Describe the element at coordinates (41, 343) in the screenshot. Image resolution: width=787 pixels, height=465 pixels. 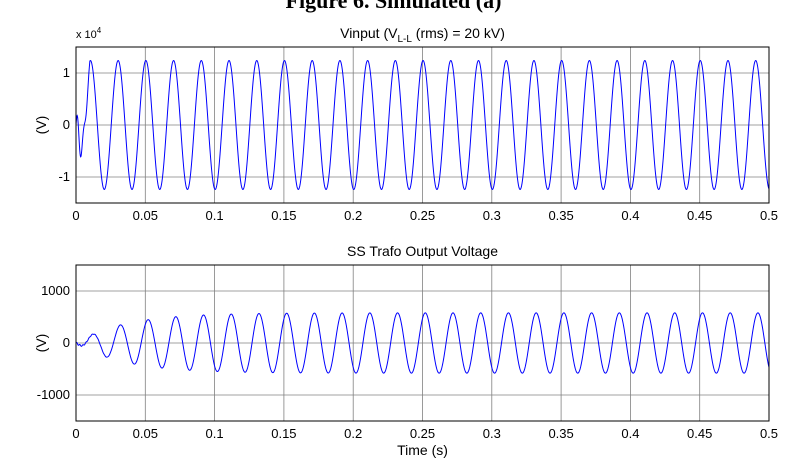
I see `plot-trafo-output-y-axis-label: (V)` at that location.